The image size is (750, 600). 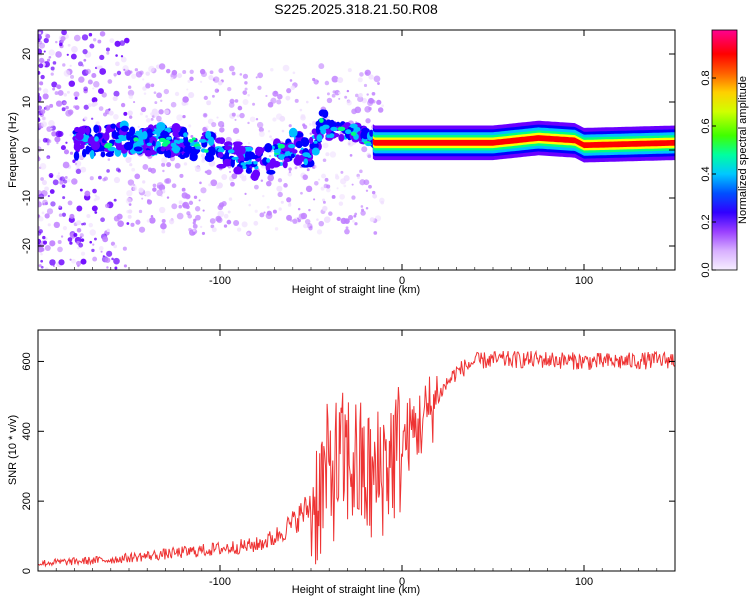 I want to click on x-tick-label: 0, so click(x=402, y=281).